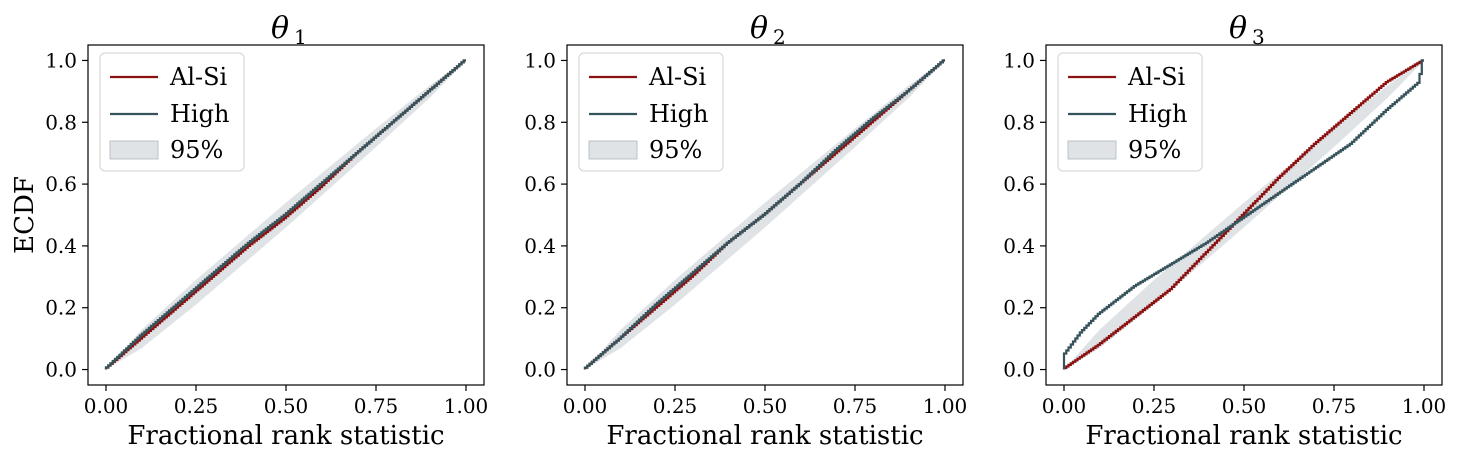  I want to click on chart-title-subscript: 2, so click(779, 37).